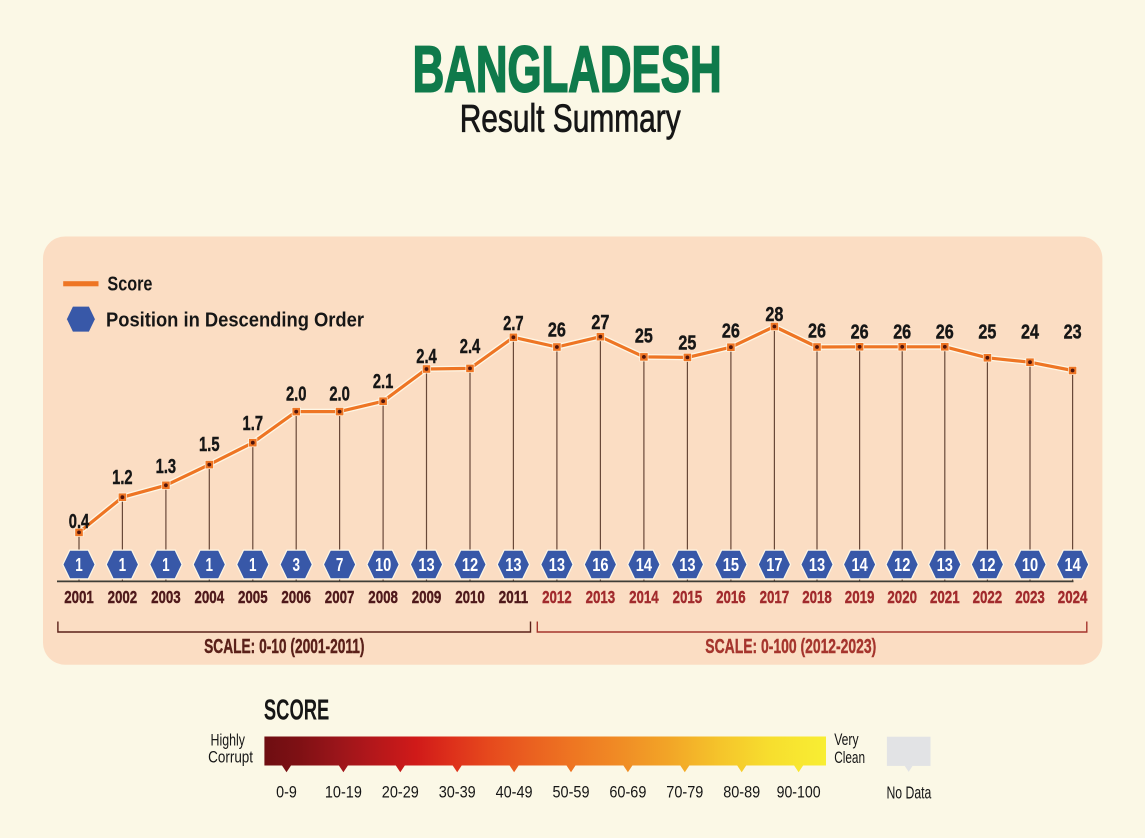 This screenshot has width=1145, height=838. What do you see at coordinates (908, 793) in the screenshot?
I see `svg-text: No Data` at bounding box center [908, 793].